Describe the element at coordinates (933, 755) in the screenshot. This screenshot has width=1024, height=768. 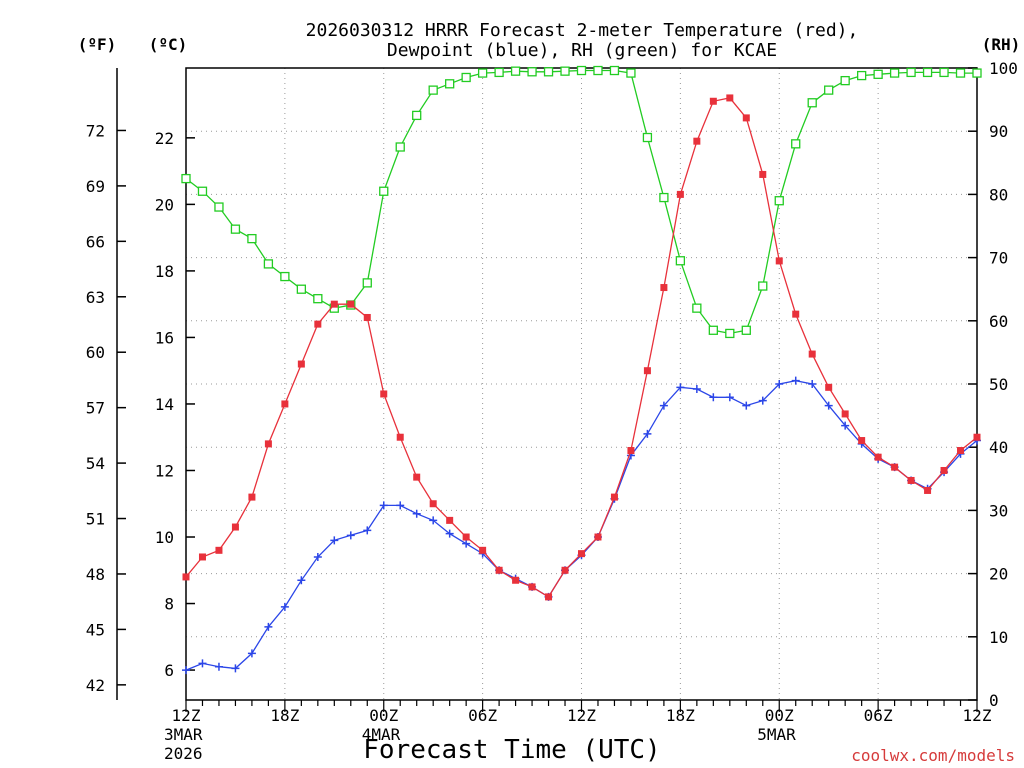
I see `credit-text: coolwx.com/models` at that location.